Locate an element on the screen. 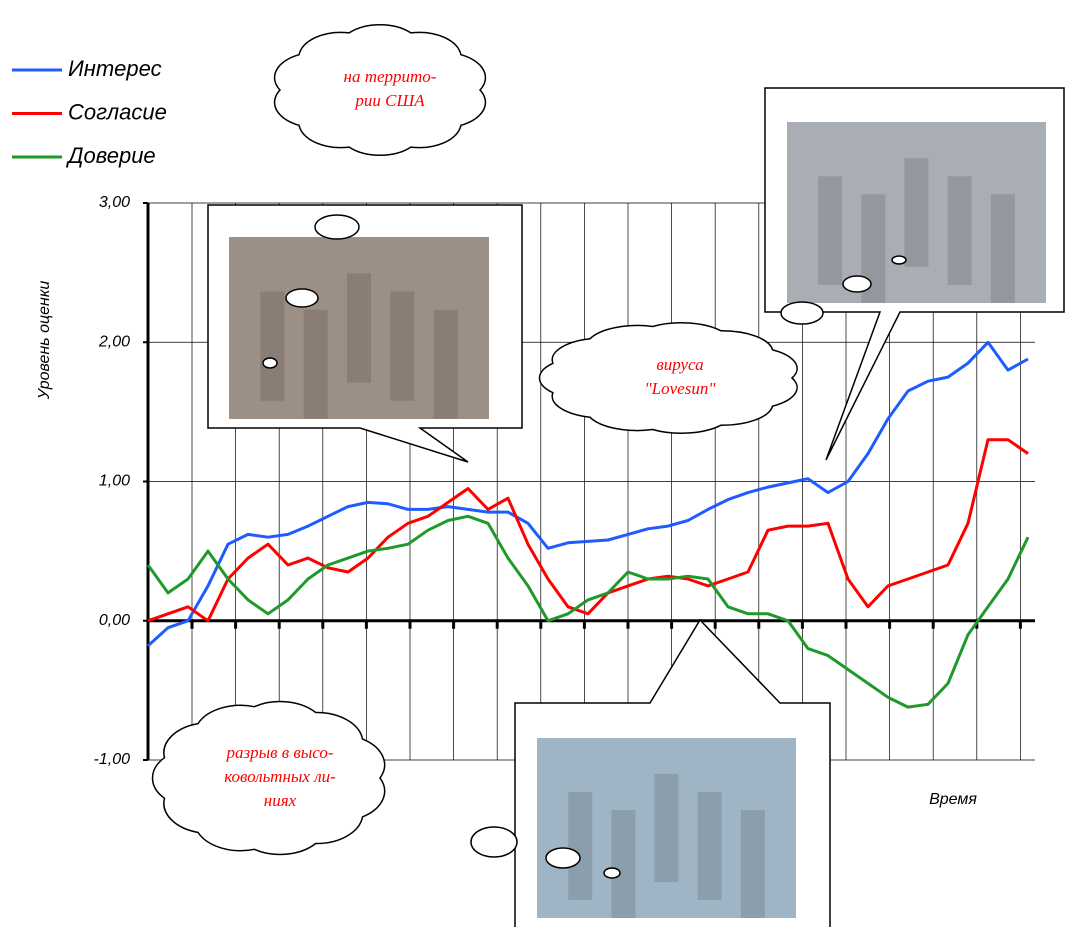  y-tick-label: -1,00 is located at coordinates (112, 759).